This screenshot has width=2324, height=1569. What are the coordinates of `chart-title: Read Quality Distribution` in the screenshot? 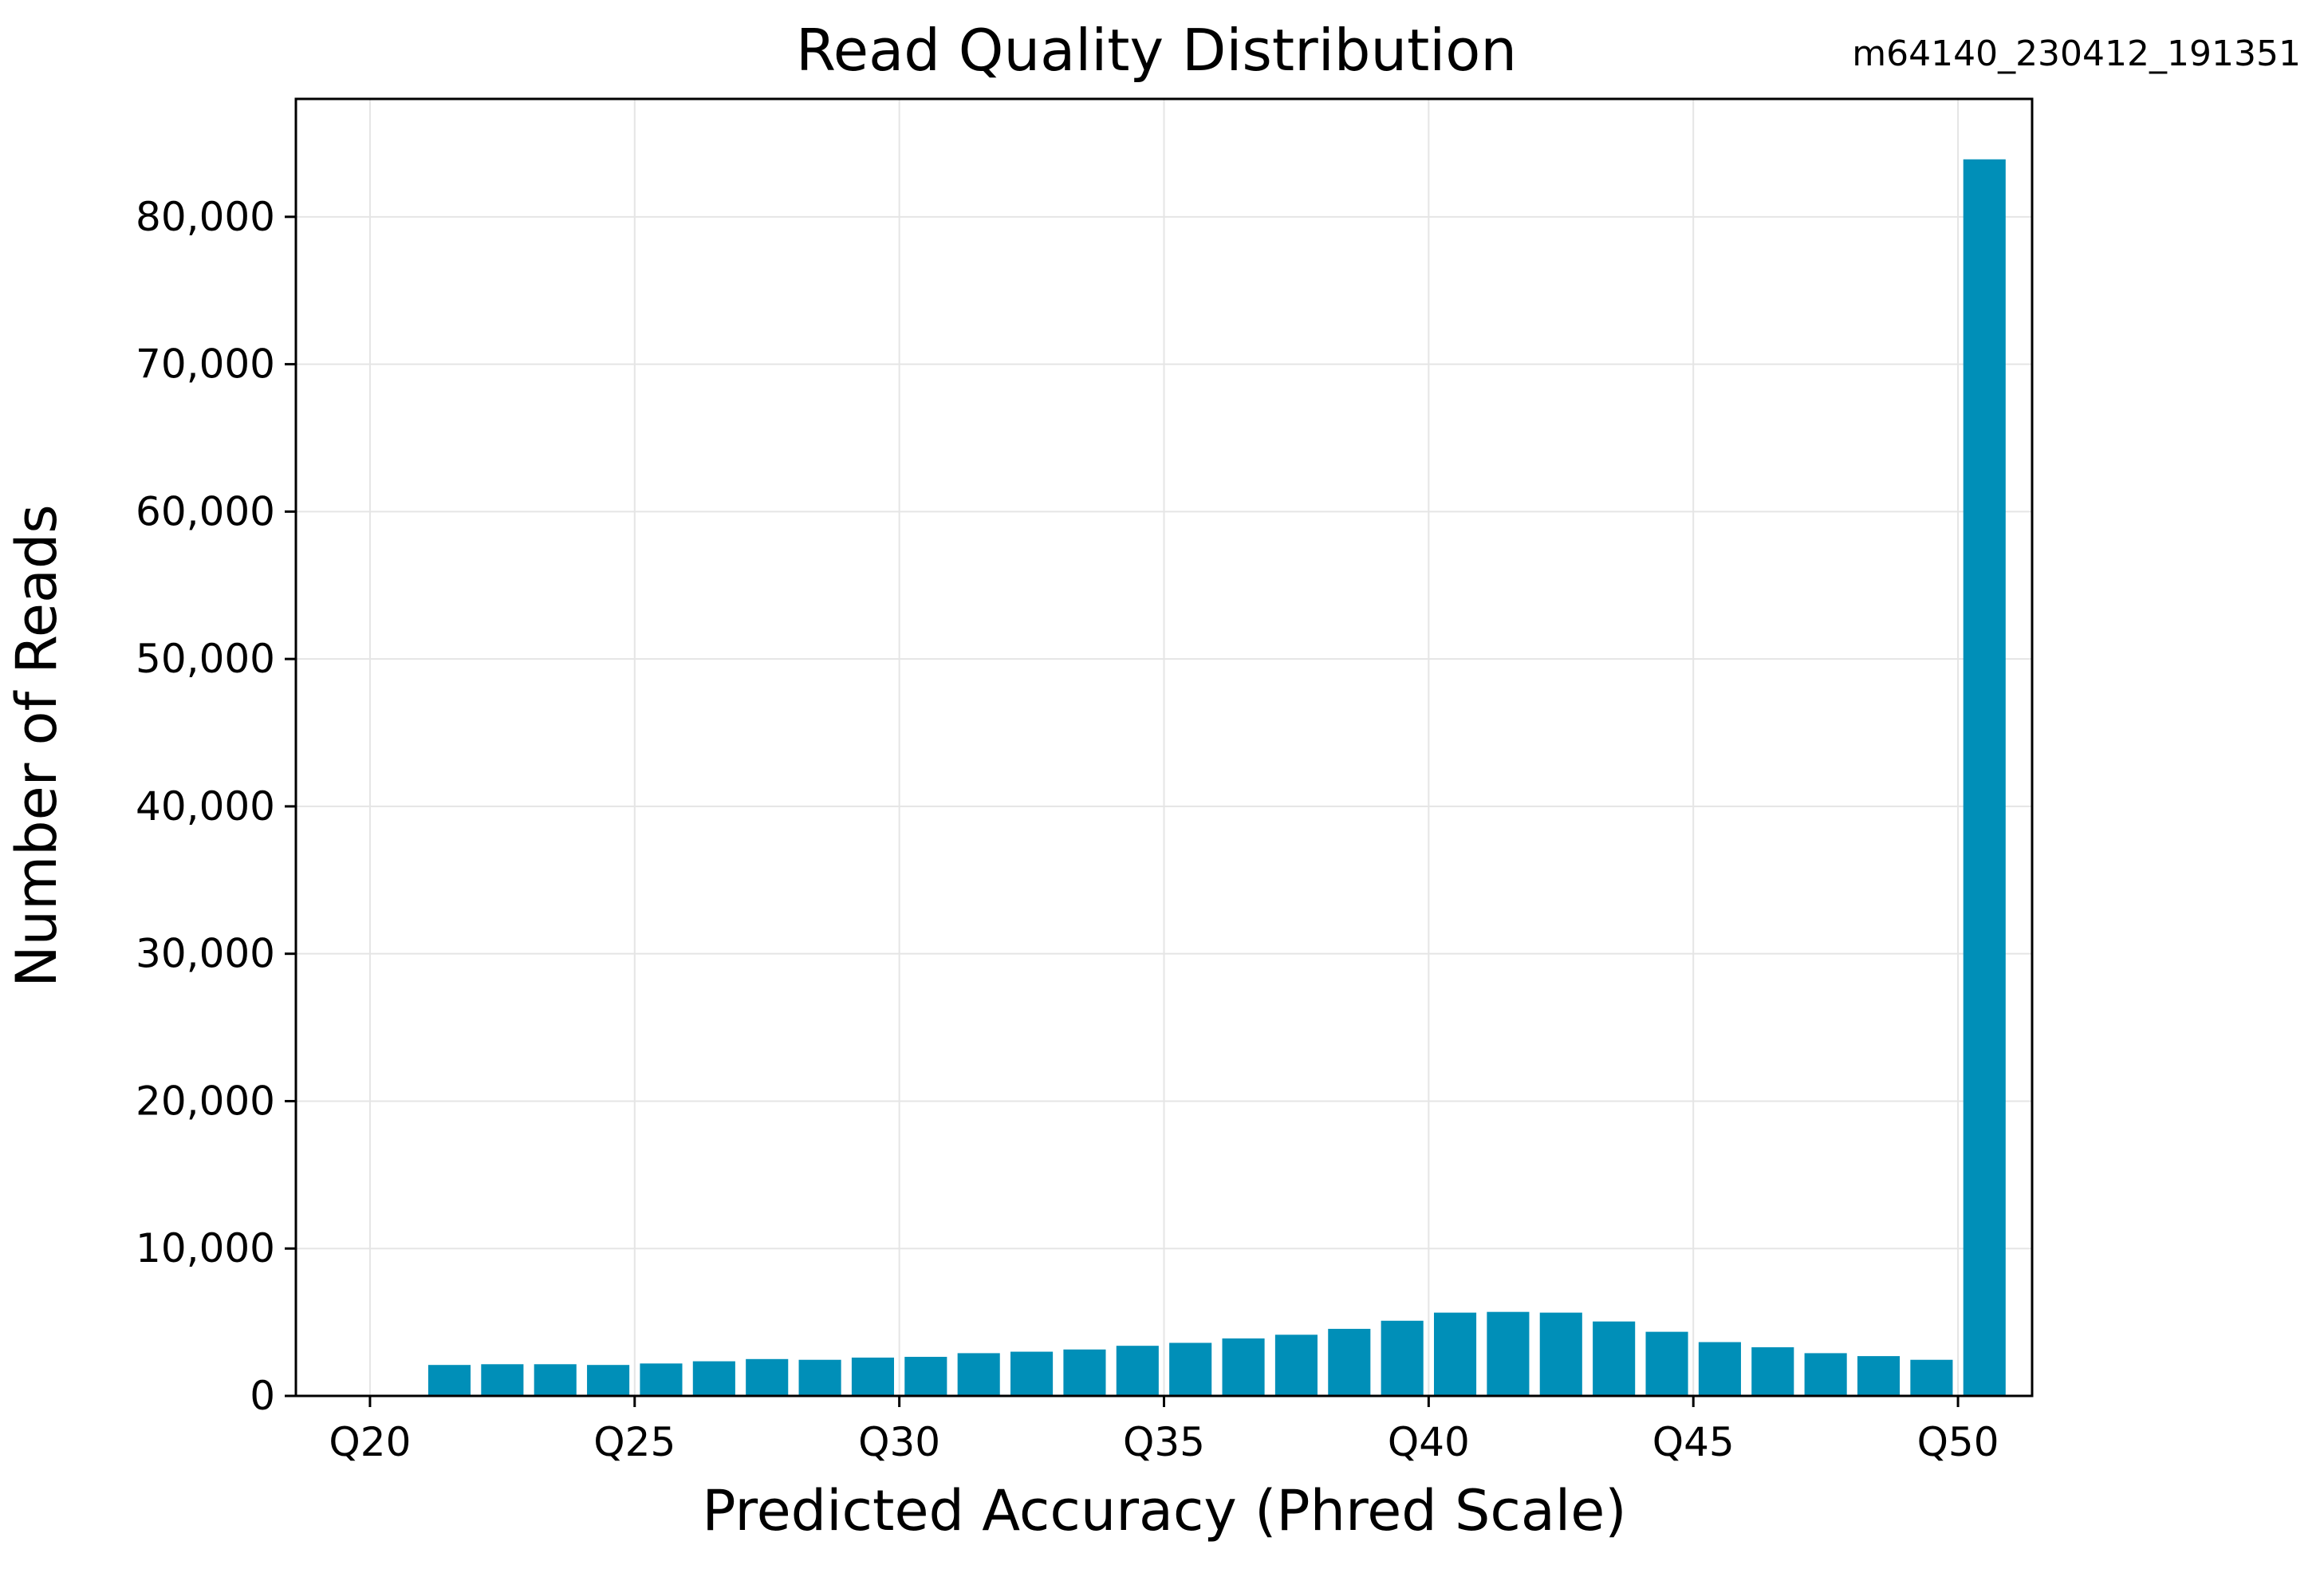 It's located at (1156, 50).